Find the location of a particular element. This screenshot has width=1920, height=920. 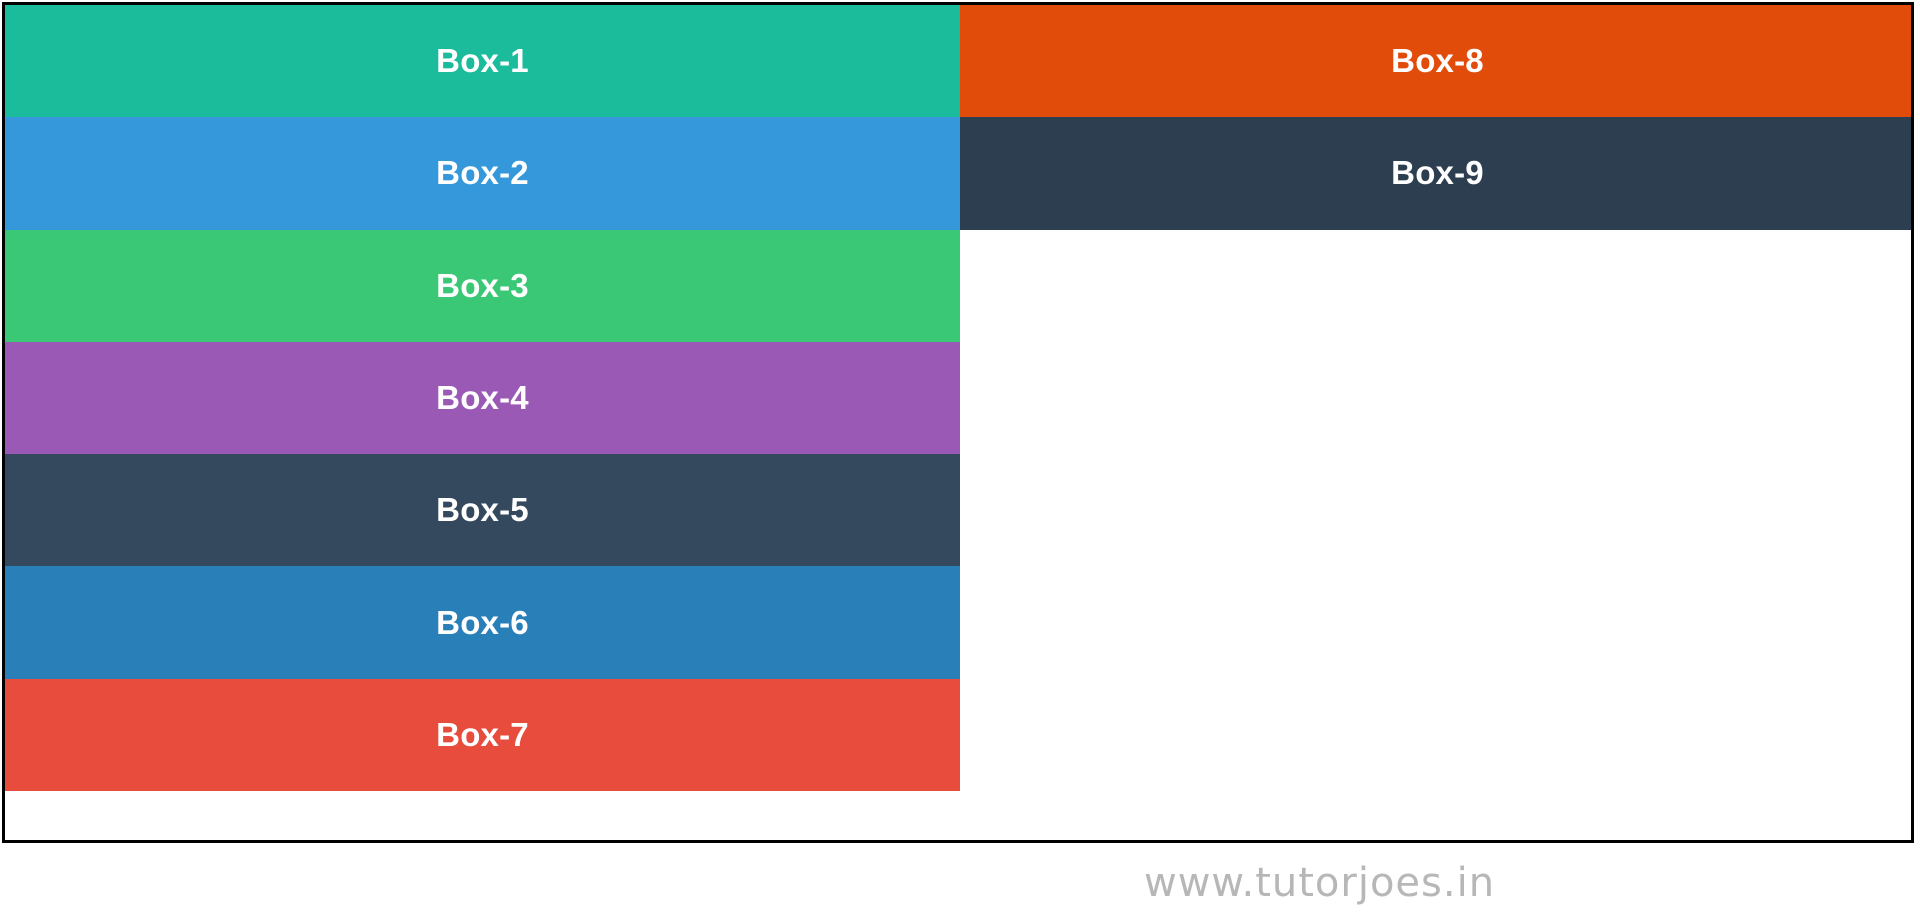

right-column: Box-8 Box-9 is located at coordinates (1435, 117).